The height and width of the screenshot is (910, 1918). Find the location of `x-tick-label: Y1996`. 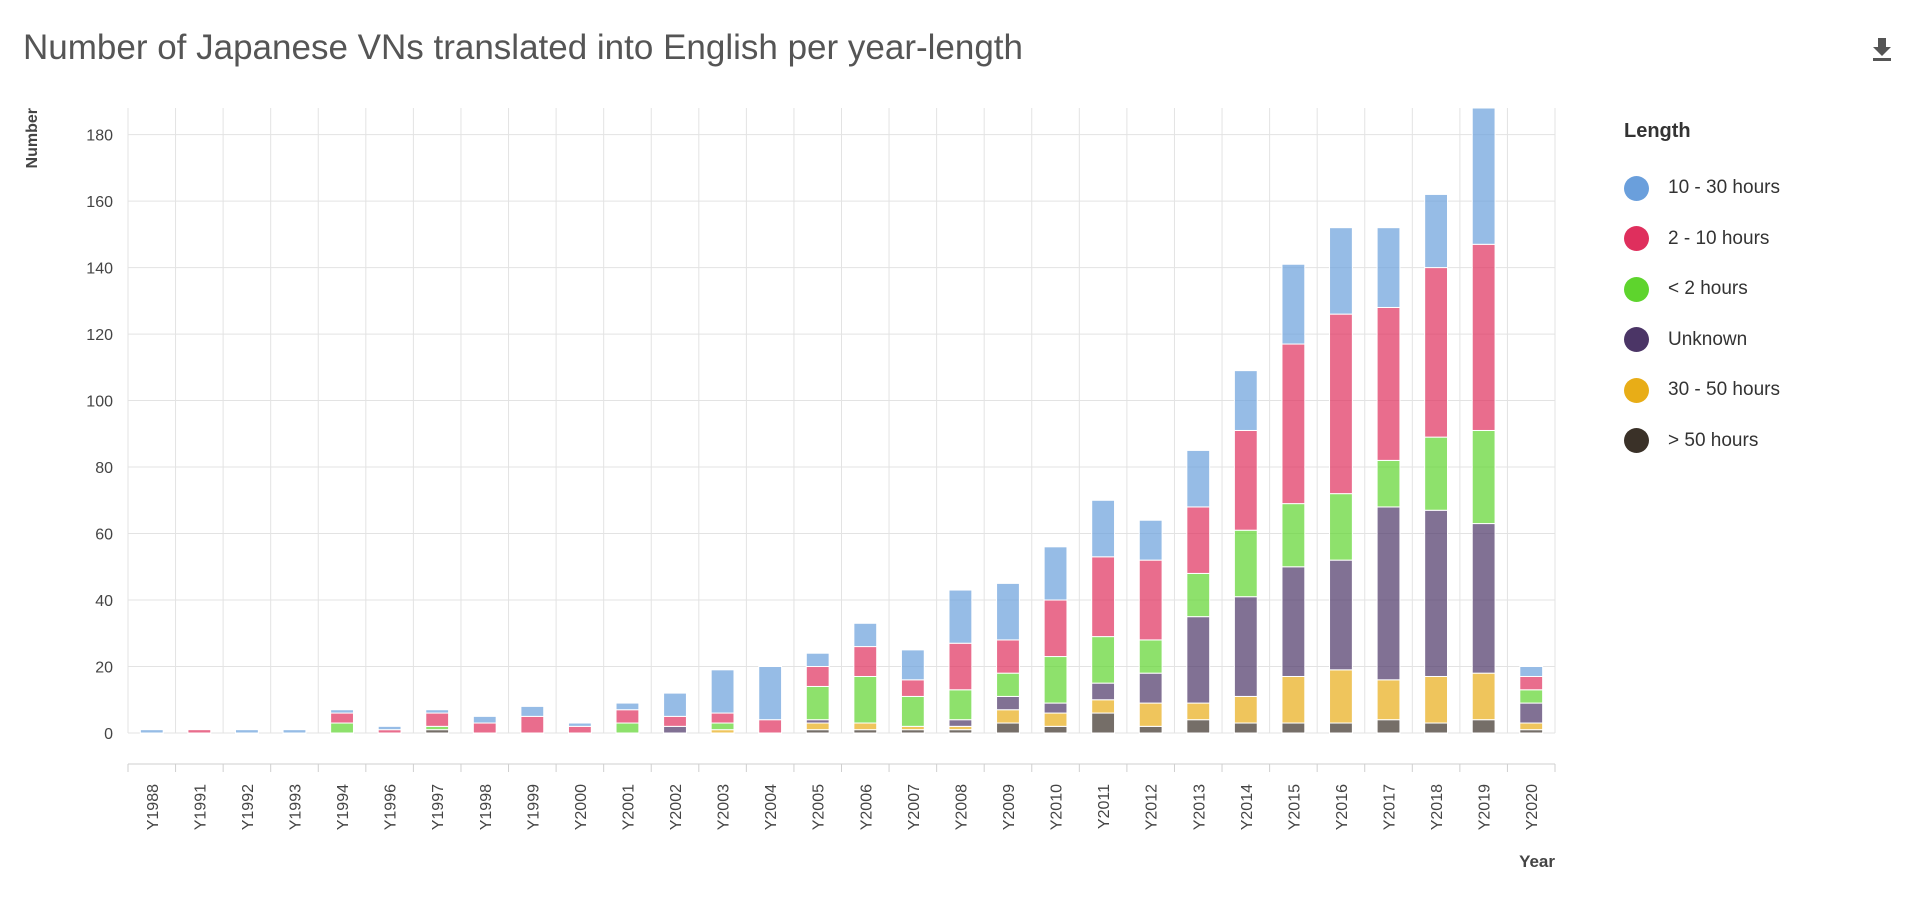

x-tick-label: Y1996 is located at coordinates (391, 807).